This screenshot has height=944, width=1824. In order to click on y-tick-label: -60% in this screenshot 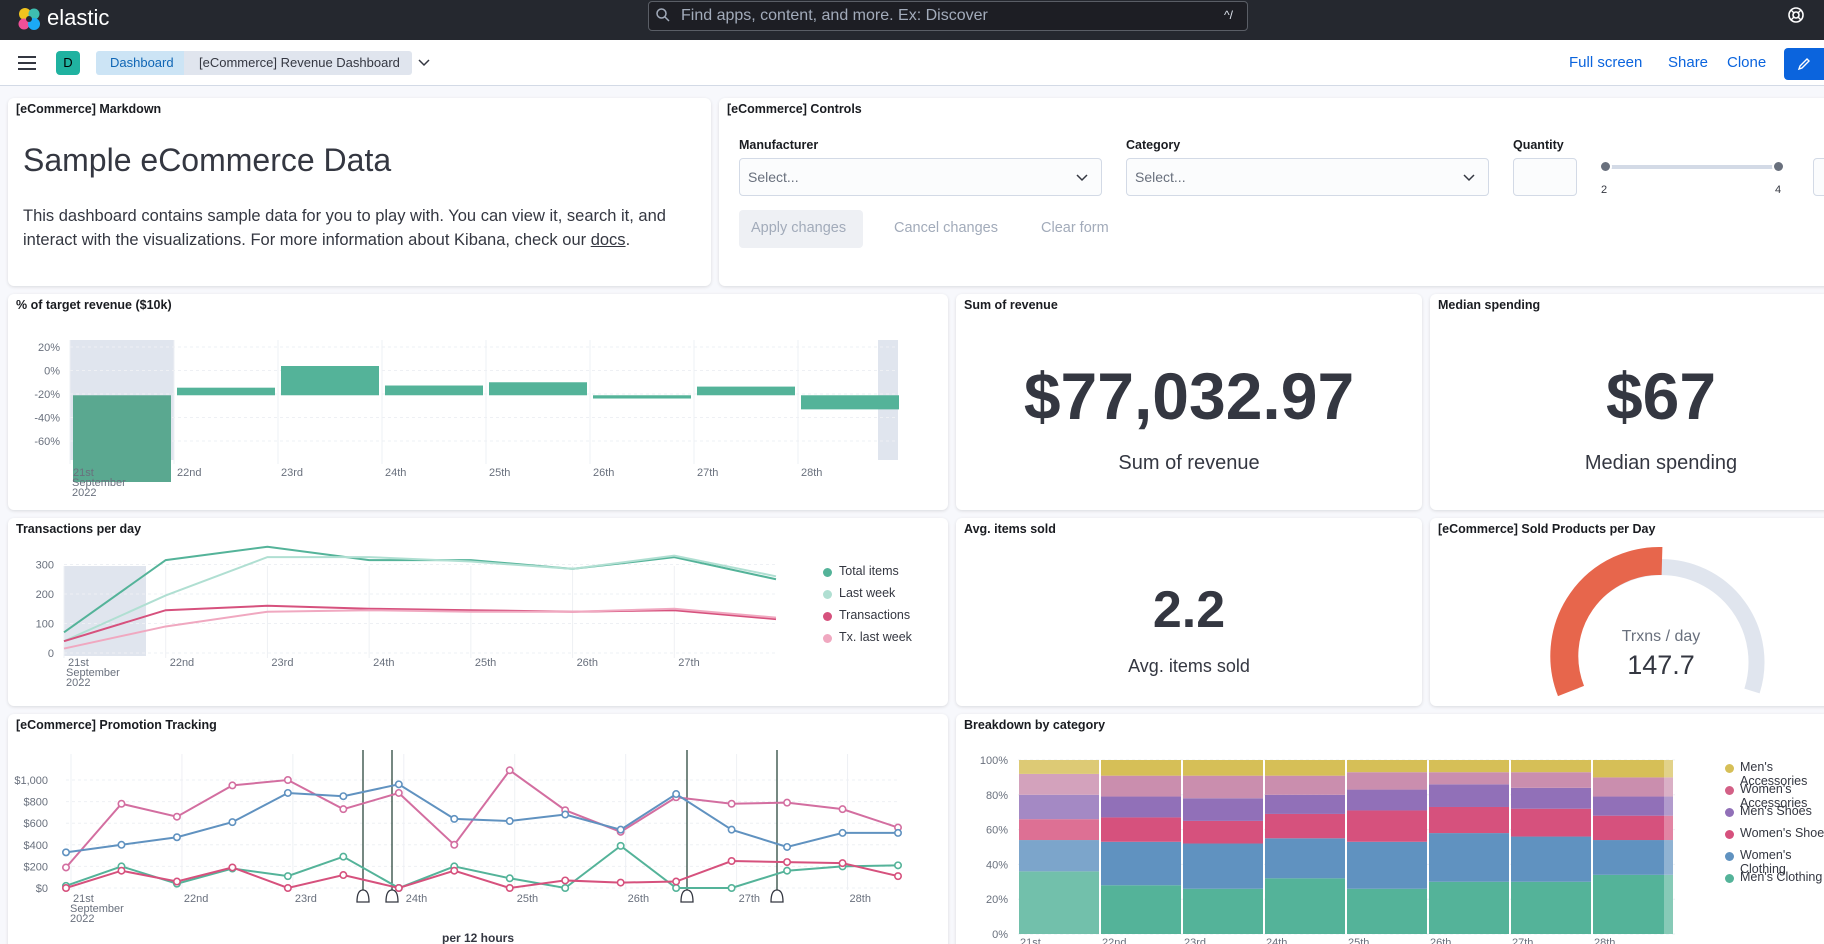, I will do `click(47, 442)`.